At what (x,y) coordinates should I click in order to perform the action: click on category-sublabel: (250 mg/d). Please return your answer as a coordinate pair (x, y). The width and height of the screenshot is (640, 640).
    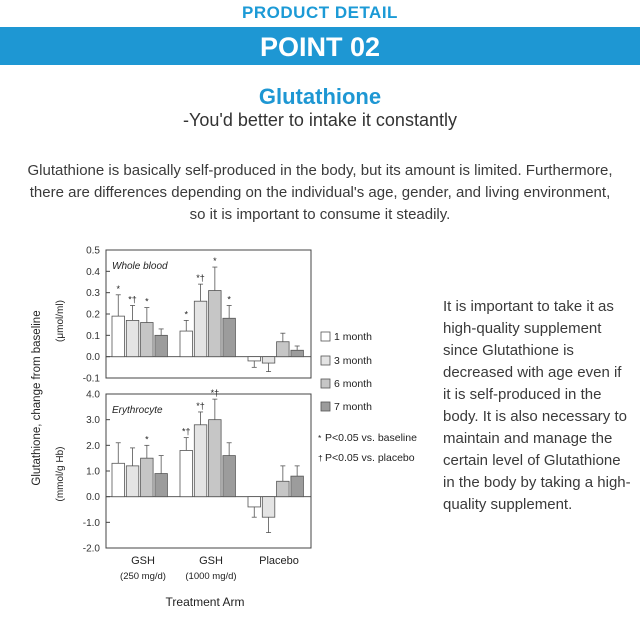
    Looking at the image, I should click on (143, 576).